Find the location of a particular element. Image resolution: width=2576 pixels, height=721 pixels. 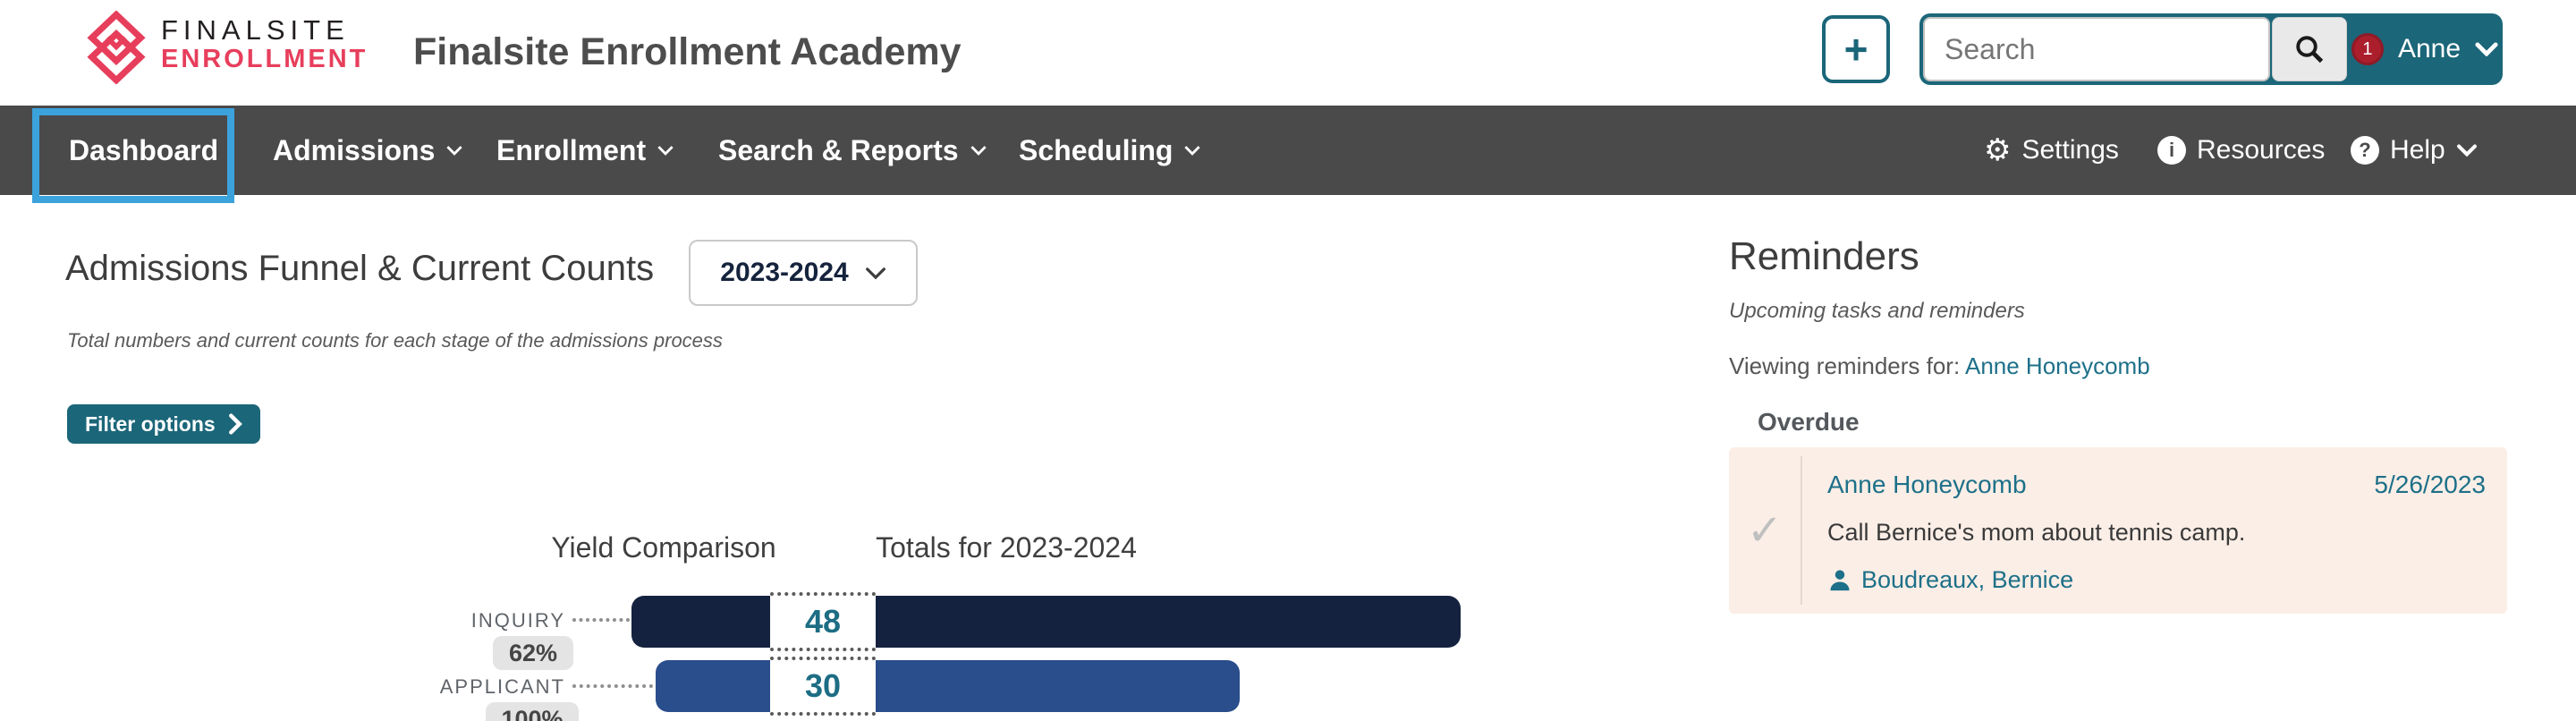

bar-applicant-value: 30 is located at coordinates (823, 685).